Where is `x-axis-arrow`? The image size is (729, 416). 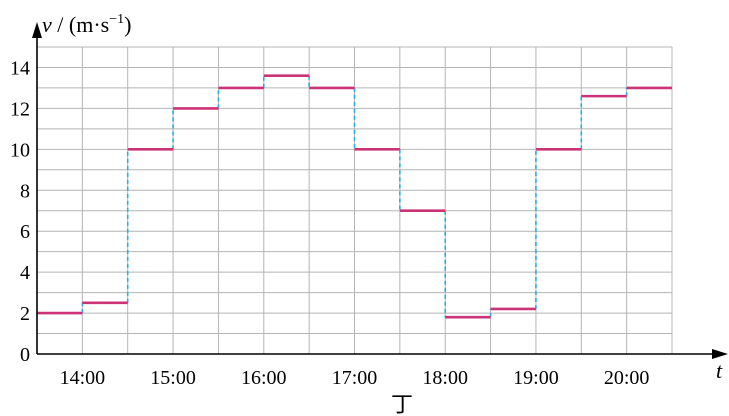
x-axis-arrow is located at coordinates (720, 354).